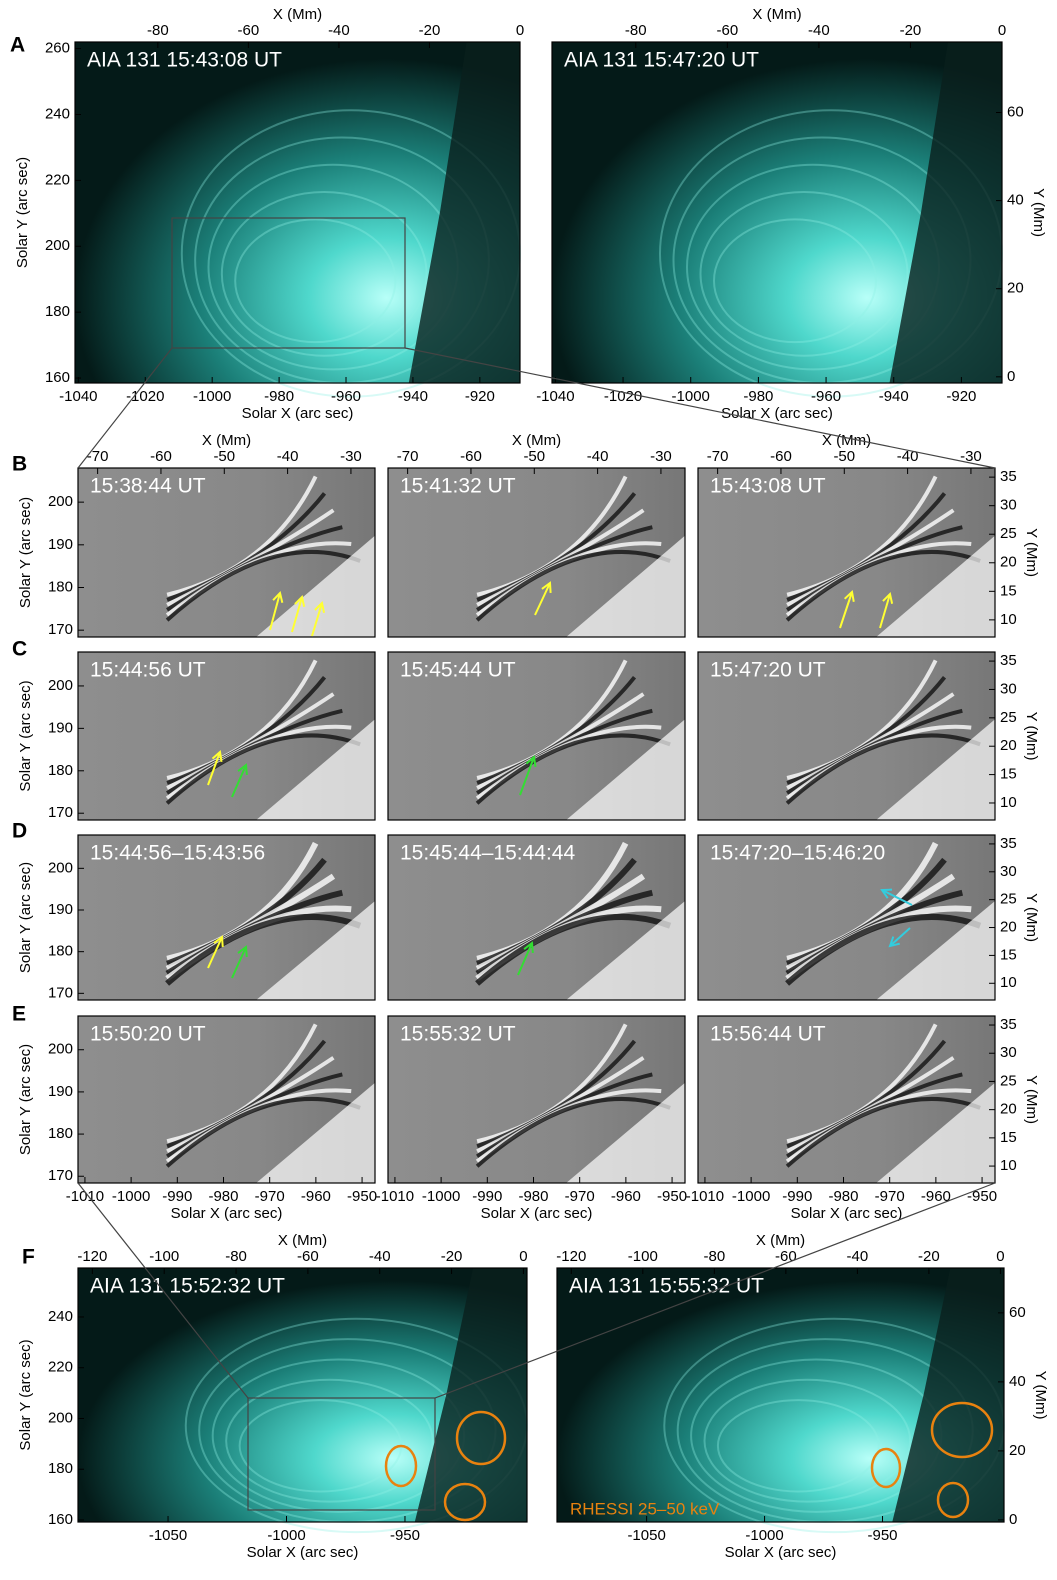 This screenshot has width=1057, height=1580. What do you see at coordinates (60, 727) in the screenshot?
I see `tick-label: 190` at bounding box center [60, 727].